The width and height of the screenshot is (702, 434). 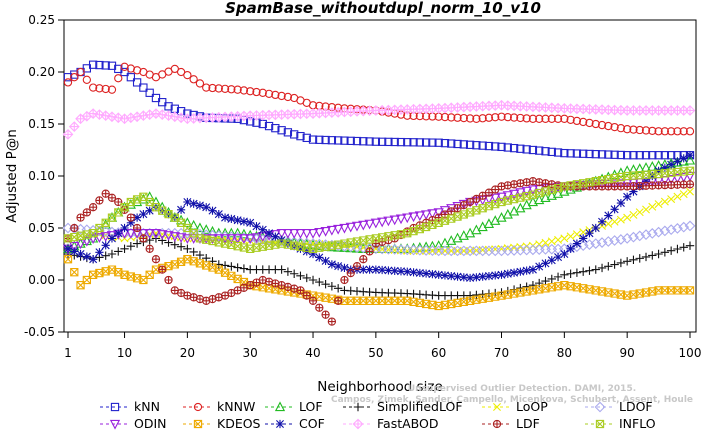 What do you see at coordinates (528, 423) in the screenshot?
I see `legend-label: LDF` at bounding box center [528, 423].